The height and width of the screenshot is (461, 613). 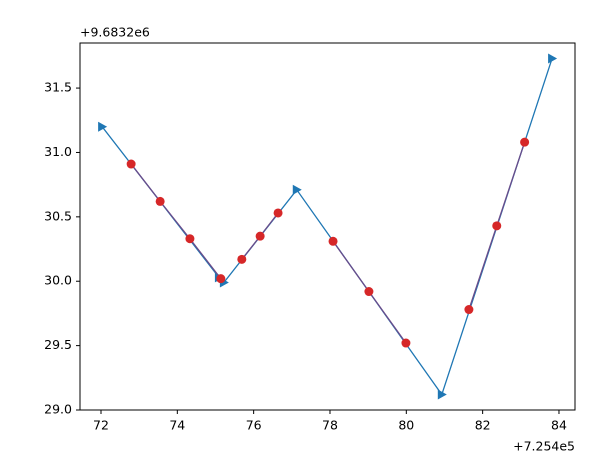 I want to click on x-tick-label: 76, so click(x=254, y=425).